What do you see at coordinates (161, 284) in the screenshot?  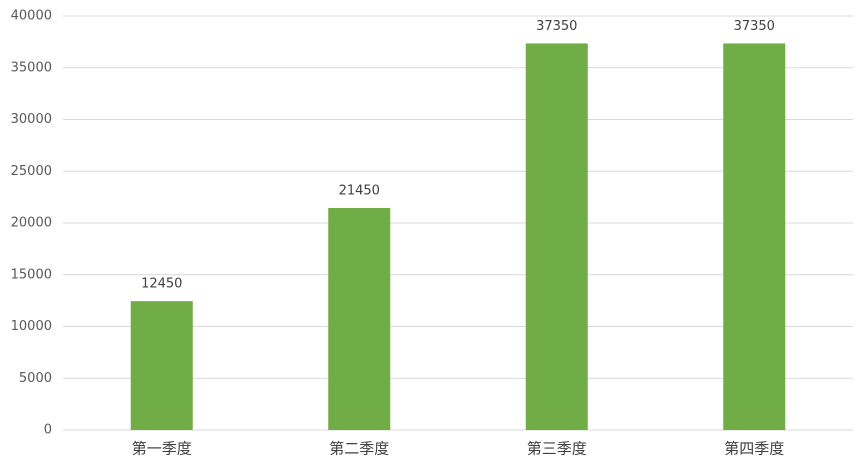 I see `data-label: 12450` at bounding box center [161, 284].